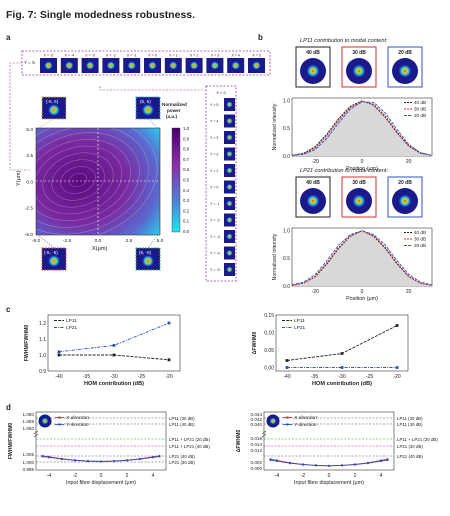 The height and width of the screenshot is (516, 450). I want to click on heatmap-y-tick-2: 0.0, so click(29, 182).